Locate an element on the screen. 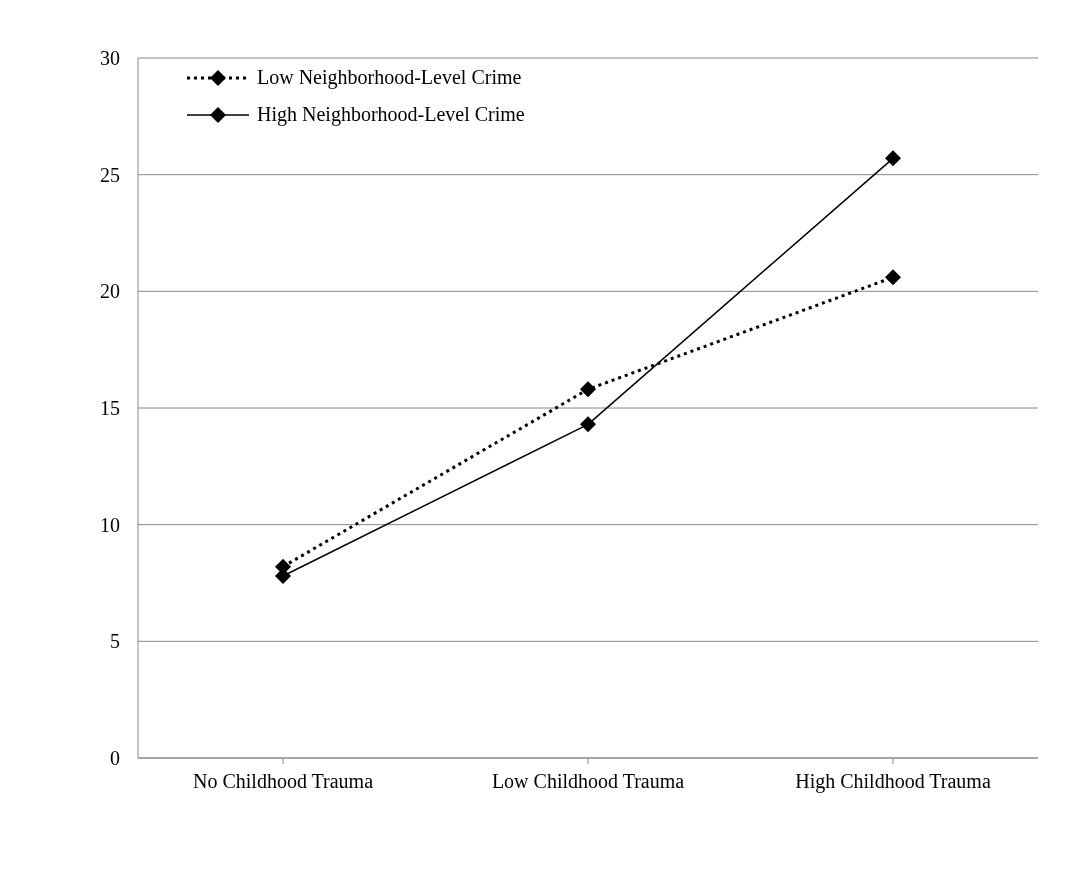 This screenshot has height=873, width=1066. y-tick-label: 20 is located at coordinates (110, 291).